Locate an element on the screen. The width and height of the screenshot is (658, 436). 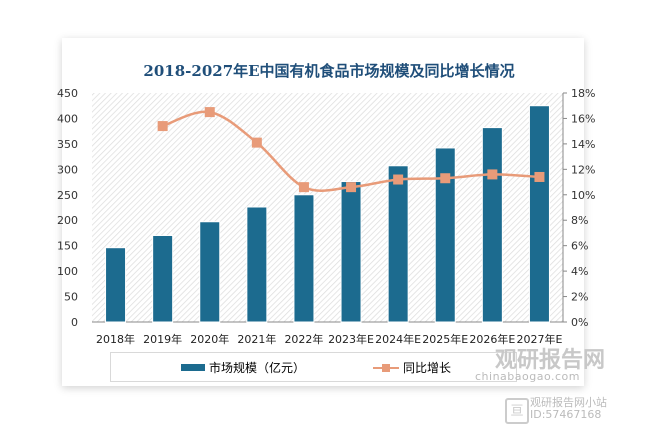
right-tick-label: 8% is located at coordinates (579, 220).